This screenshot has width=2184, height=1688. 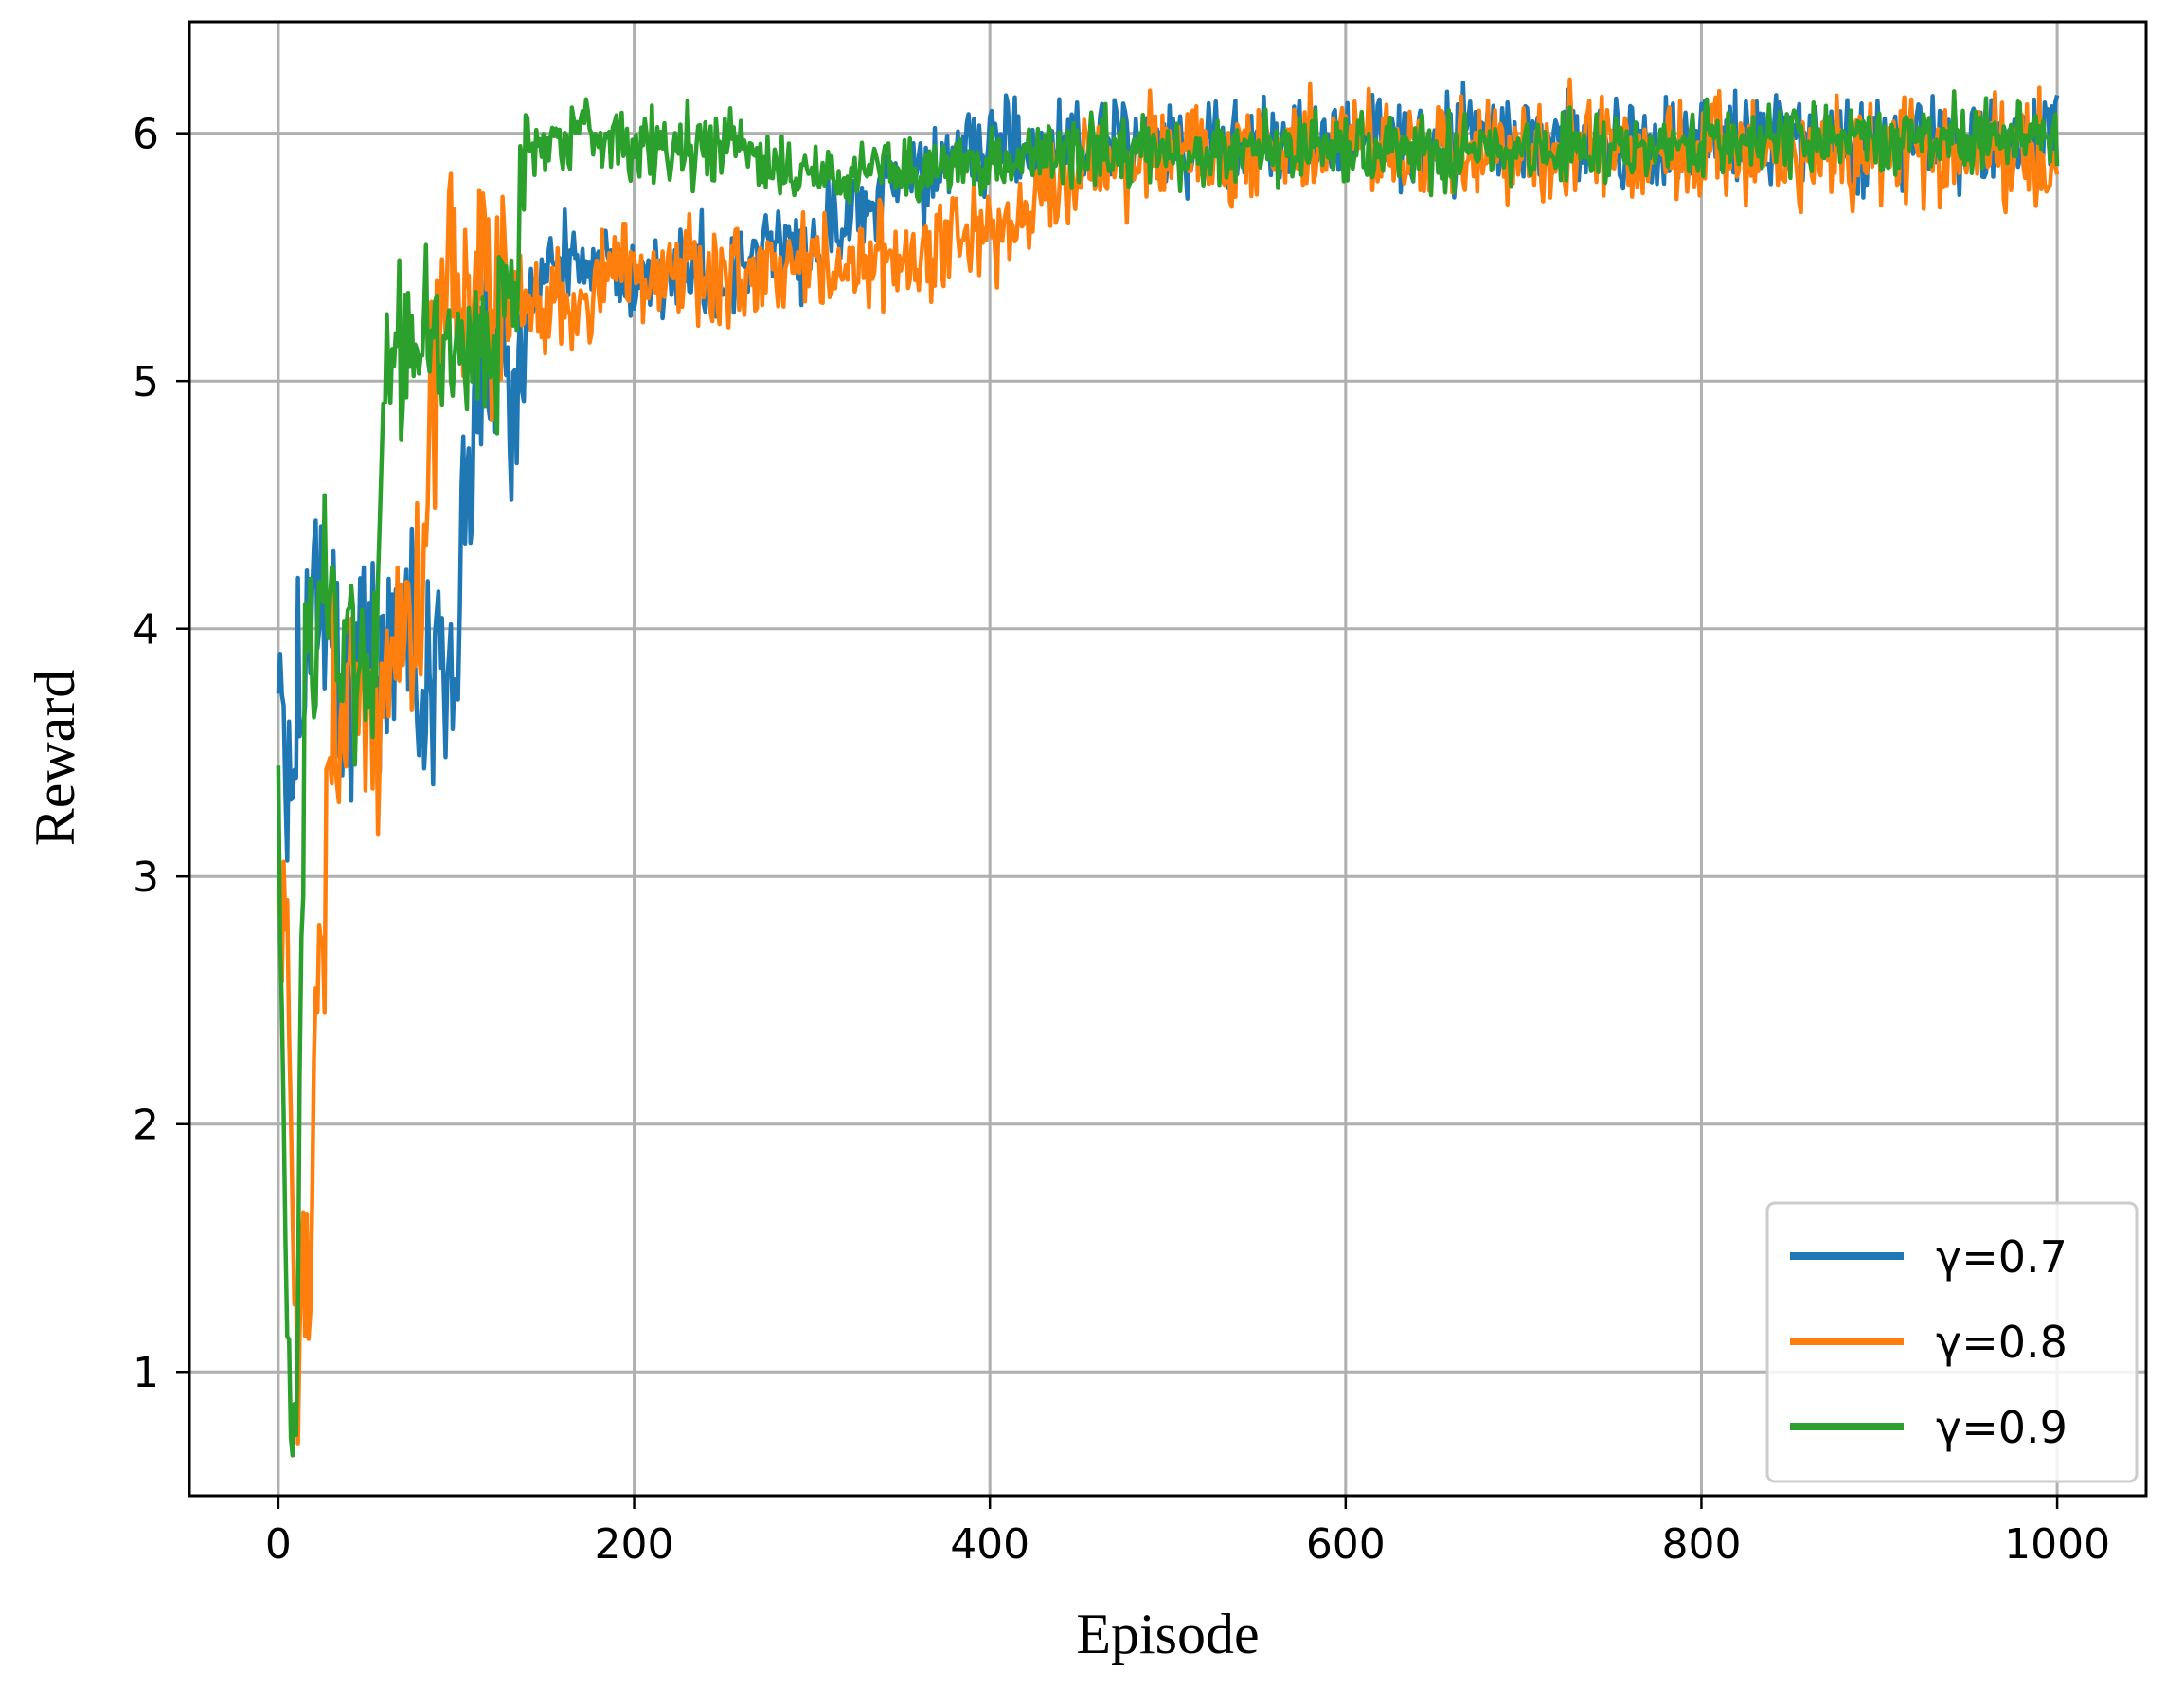 I want to click on x-tick-label: 400, so click(x=990, y=1545).